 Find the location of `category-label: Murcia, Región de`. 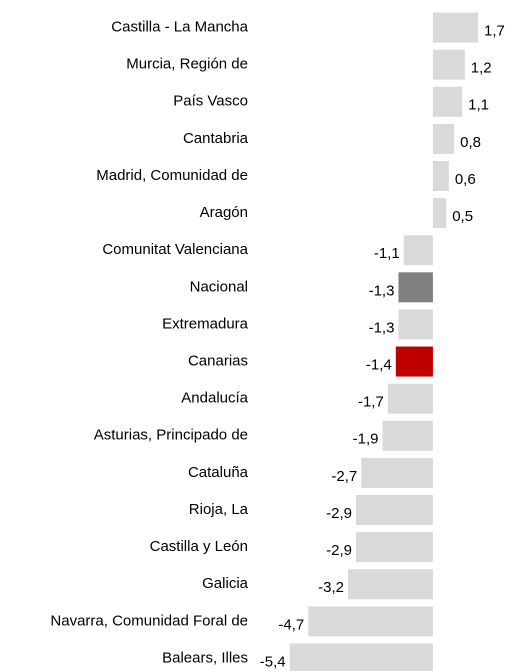

category-label: Murcia, Región de is located at coordinates (187, 64).